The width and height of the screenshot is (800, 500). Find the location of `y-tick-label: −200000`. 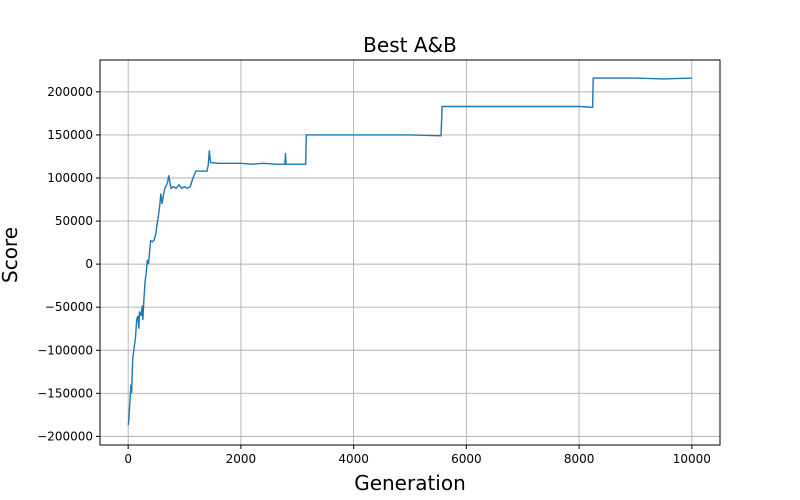

y-tick-label: −200000 is located at coordinates (65, 436).